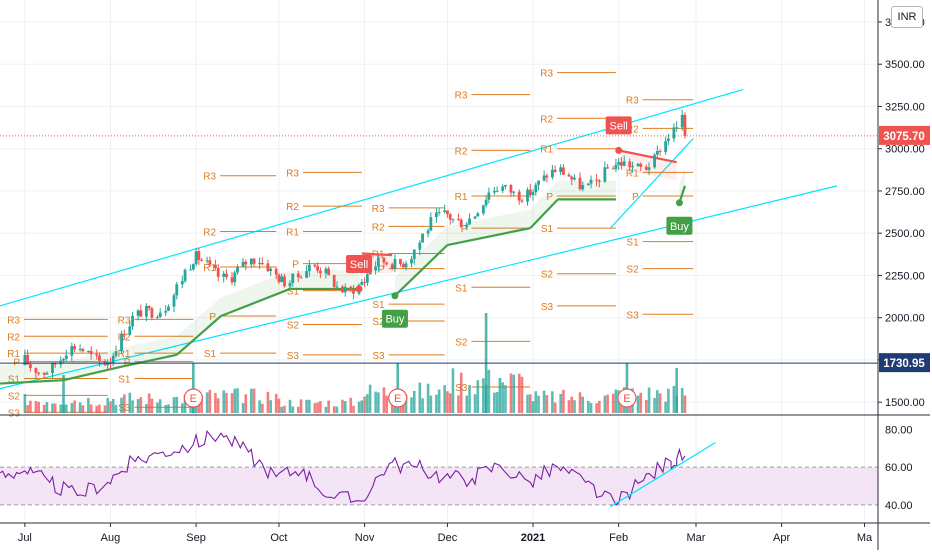 This screenshot has height=555, width=932. Describe the element at coordinates (533, 538) in the screenshot. I see `time-tick-label: 2021` at that location.